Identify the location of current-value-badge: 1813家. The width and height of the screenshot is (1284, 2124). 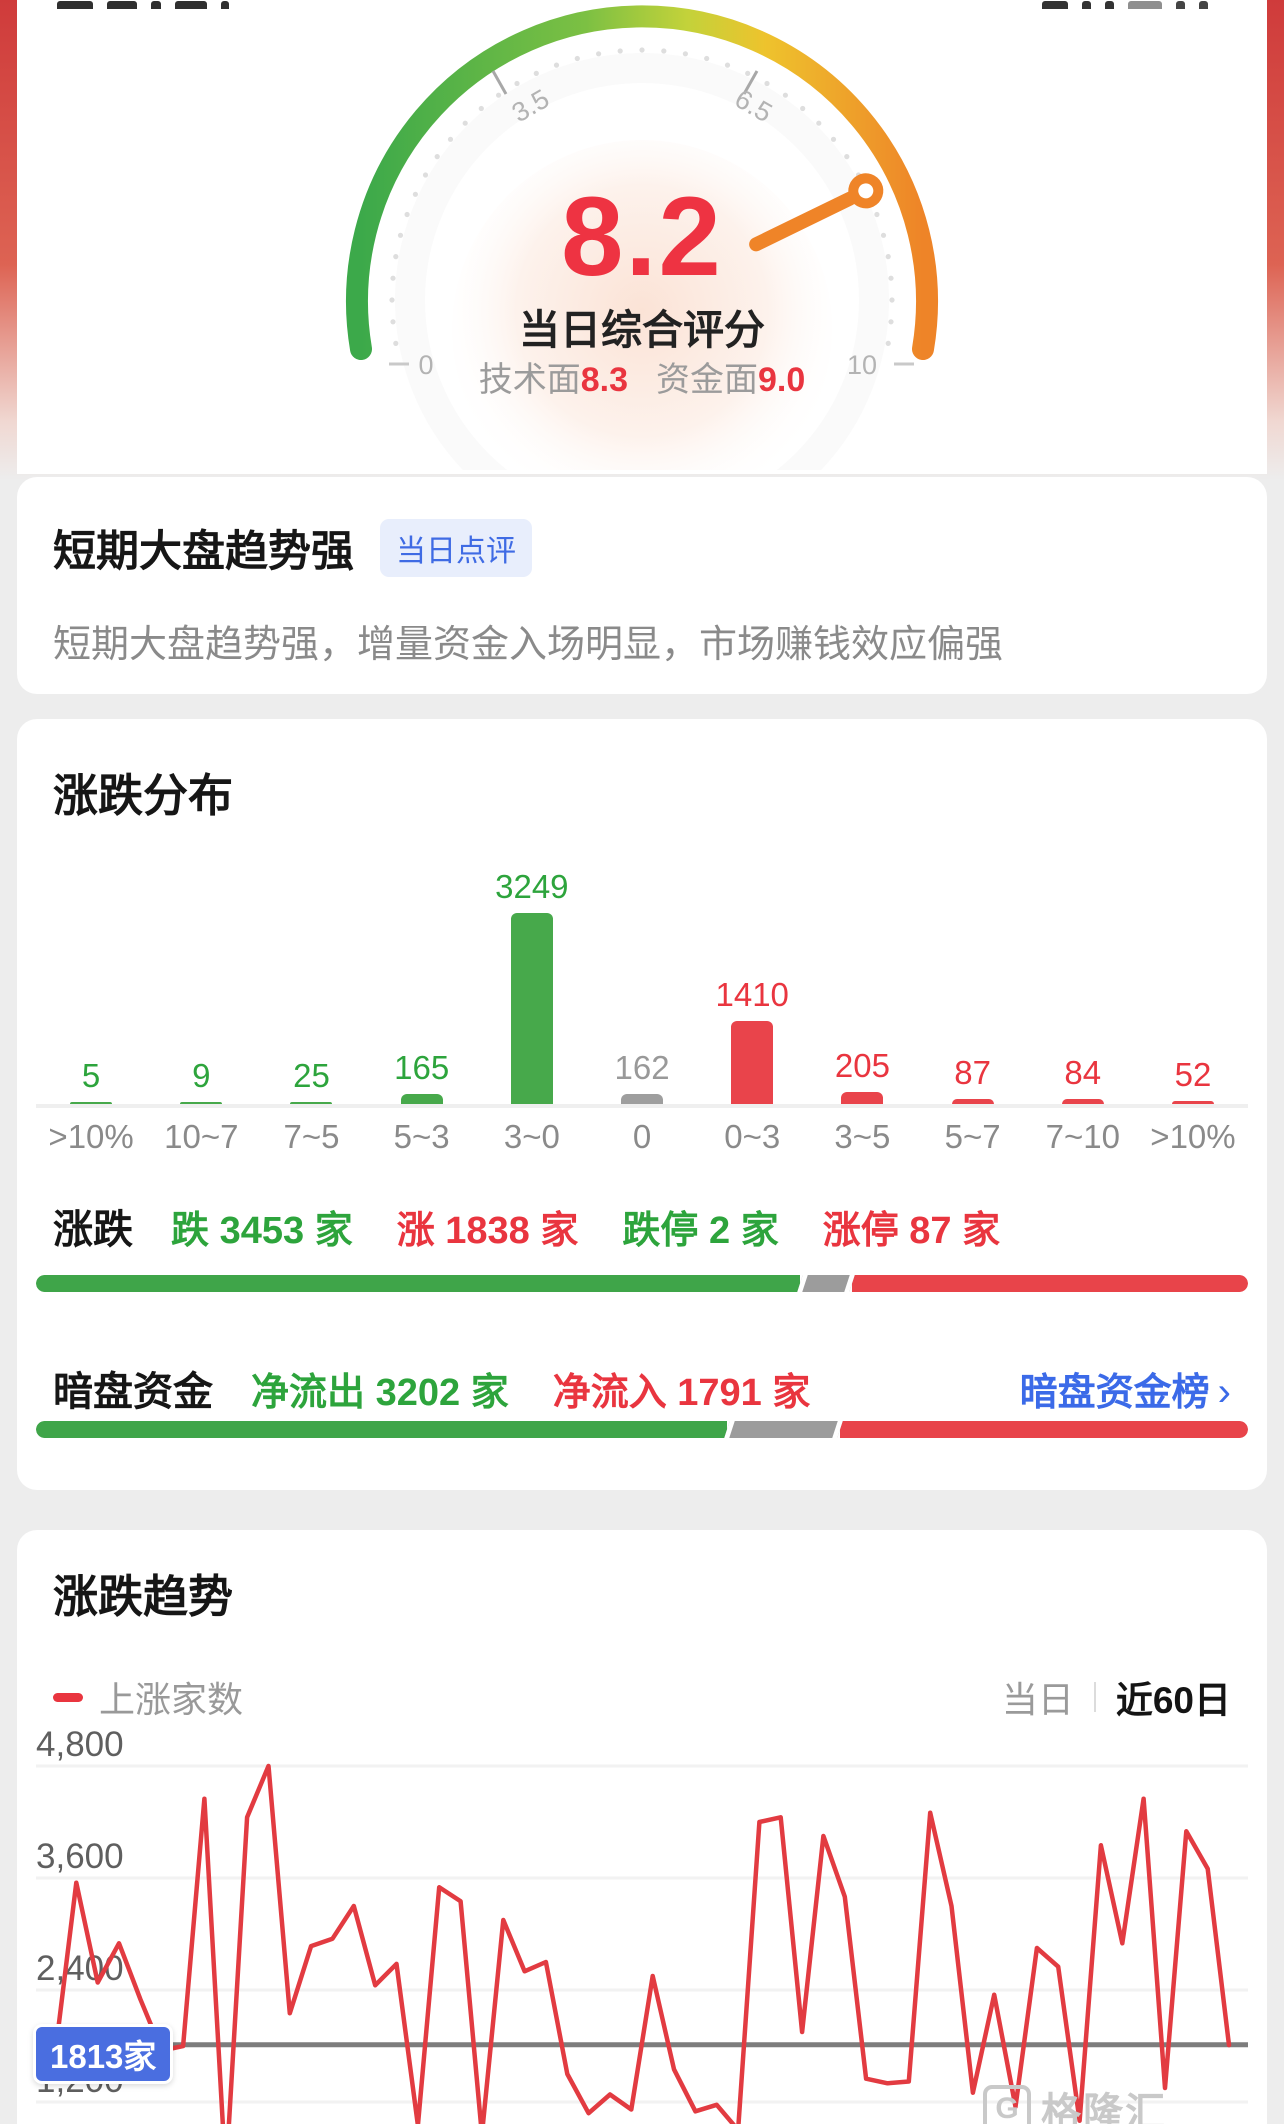
(103, 2053).